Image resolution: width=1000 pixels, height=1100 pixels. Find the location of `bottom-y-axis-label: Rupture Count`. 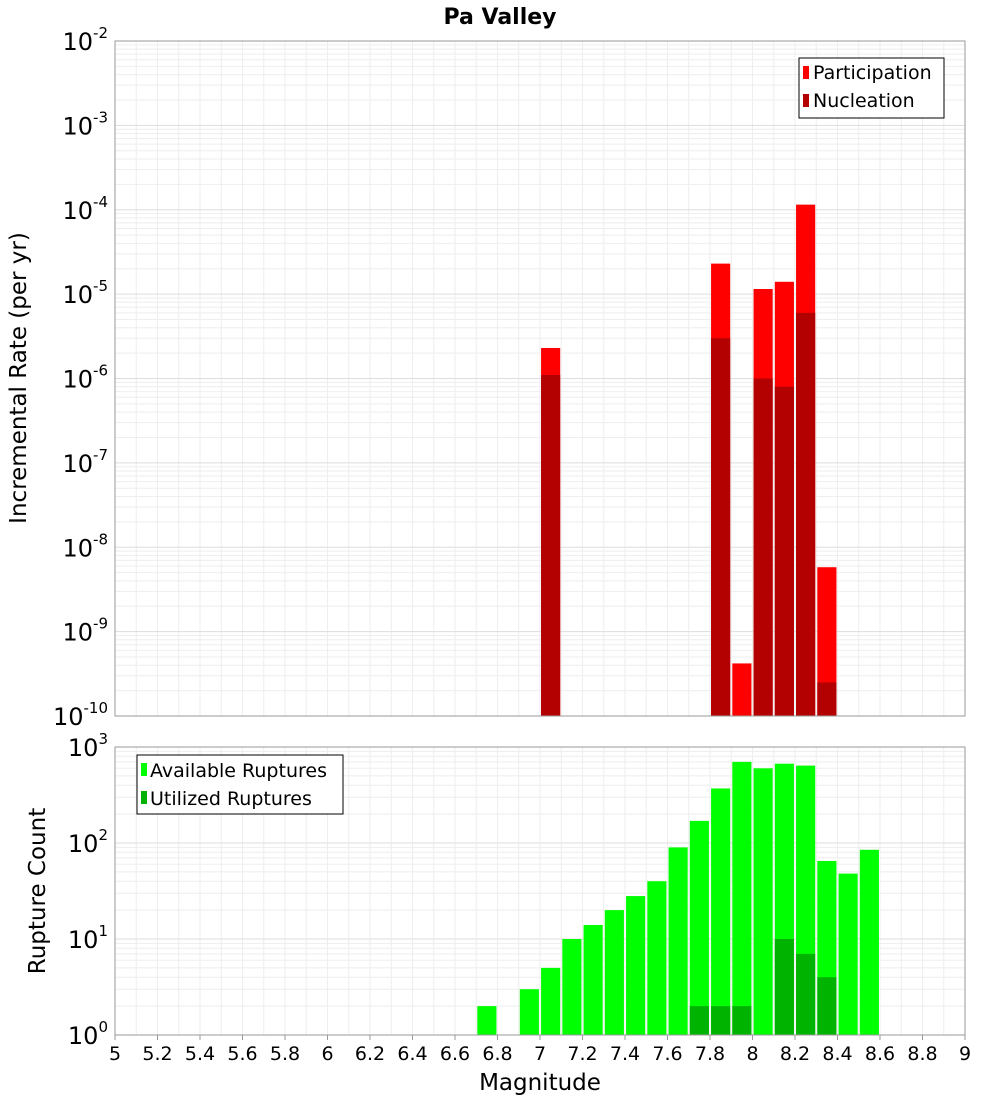

bottom-y-axis-label: Rupture Count is located at coordinates (38, 891).